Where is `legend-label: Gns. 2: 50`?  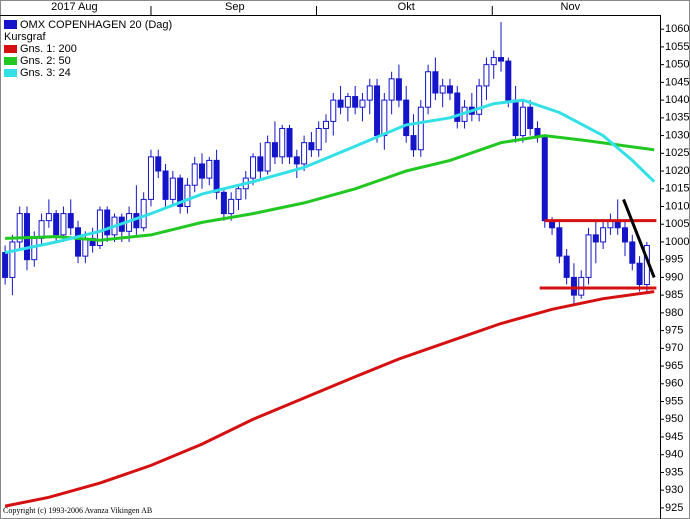
legend-label: Gns. 2: 50 is located at coordinates (45, 61).